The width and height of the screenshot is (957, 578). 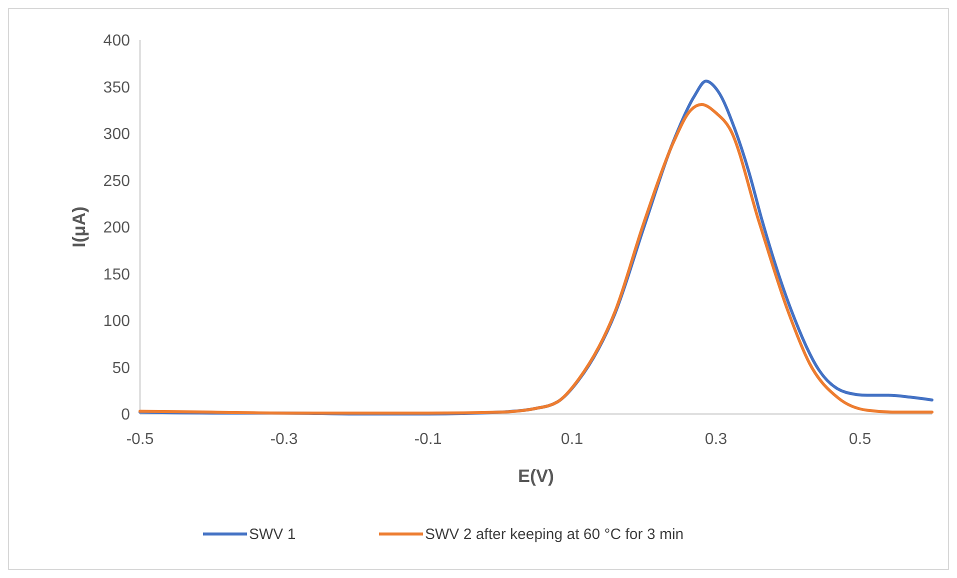 I want to click on x-axis-title: E(V), so click(x=536, y=476).